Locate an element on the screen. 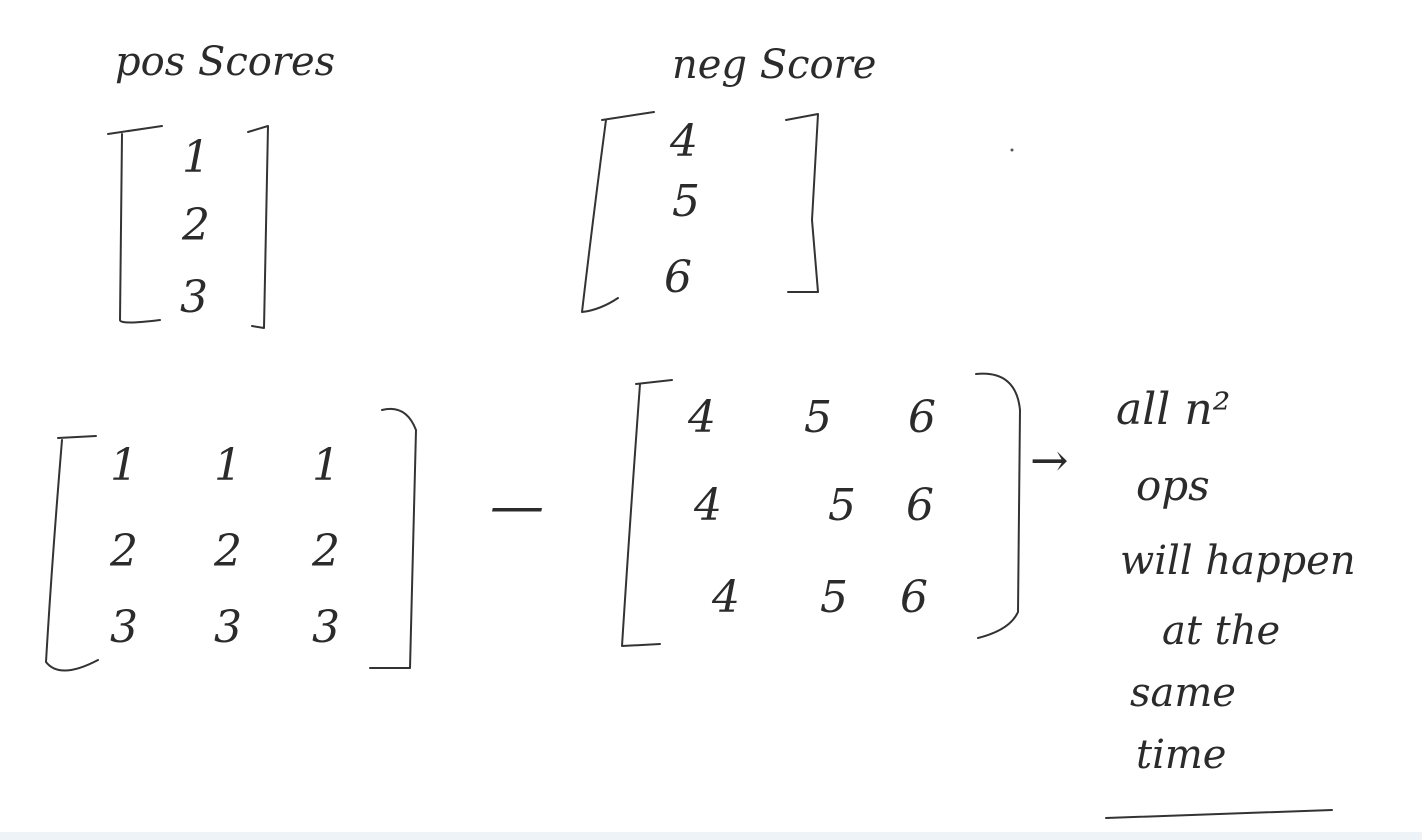 The width and height of the screenshot is (1422, 840). broadcast-pos-left-bracket is located at coordinates (72, 553).